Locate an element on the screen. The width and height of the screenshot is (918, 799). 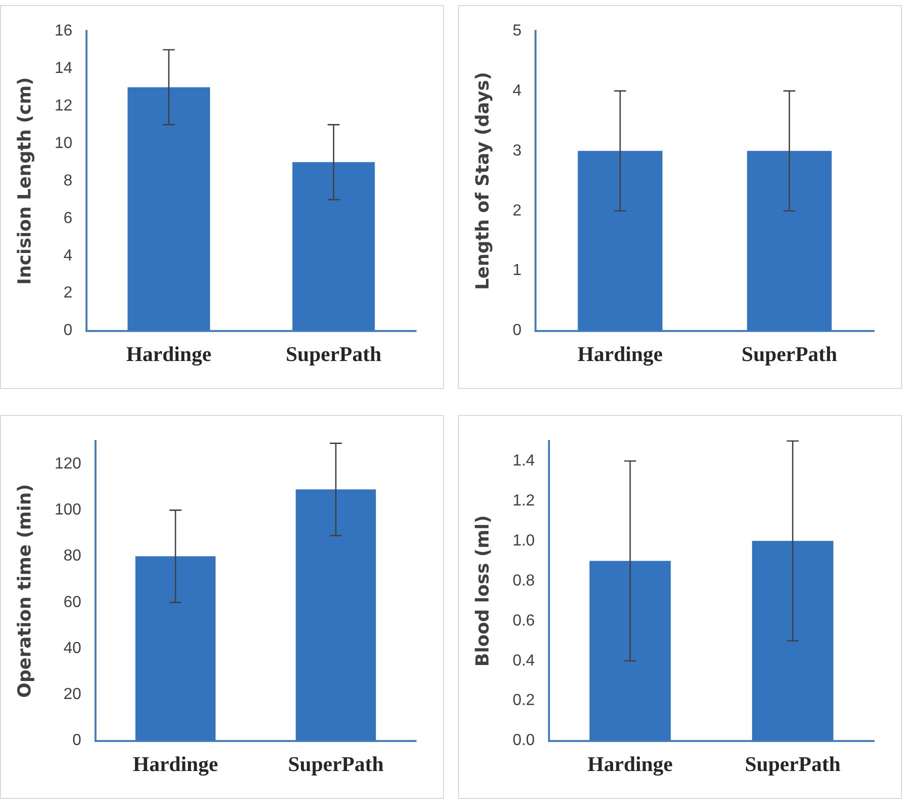
y-tick-label: 1.0 is located at coordinates (523, 541).